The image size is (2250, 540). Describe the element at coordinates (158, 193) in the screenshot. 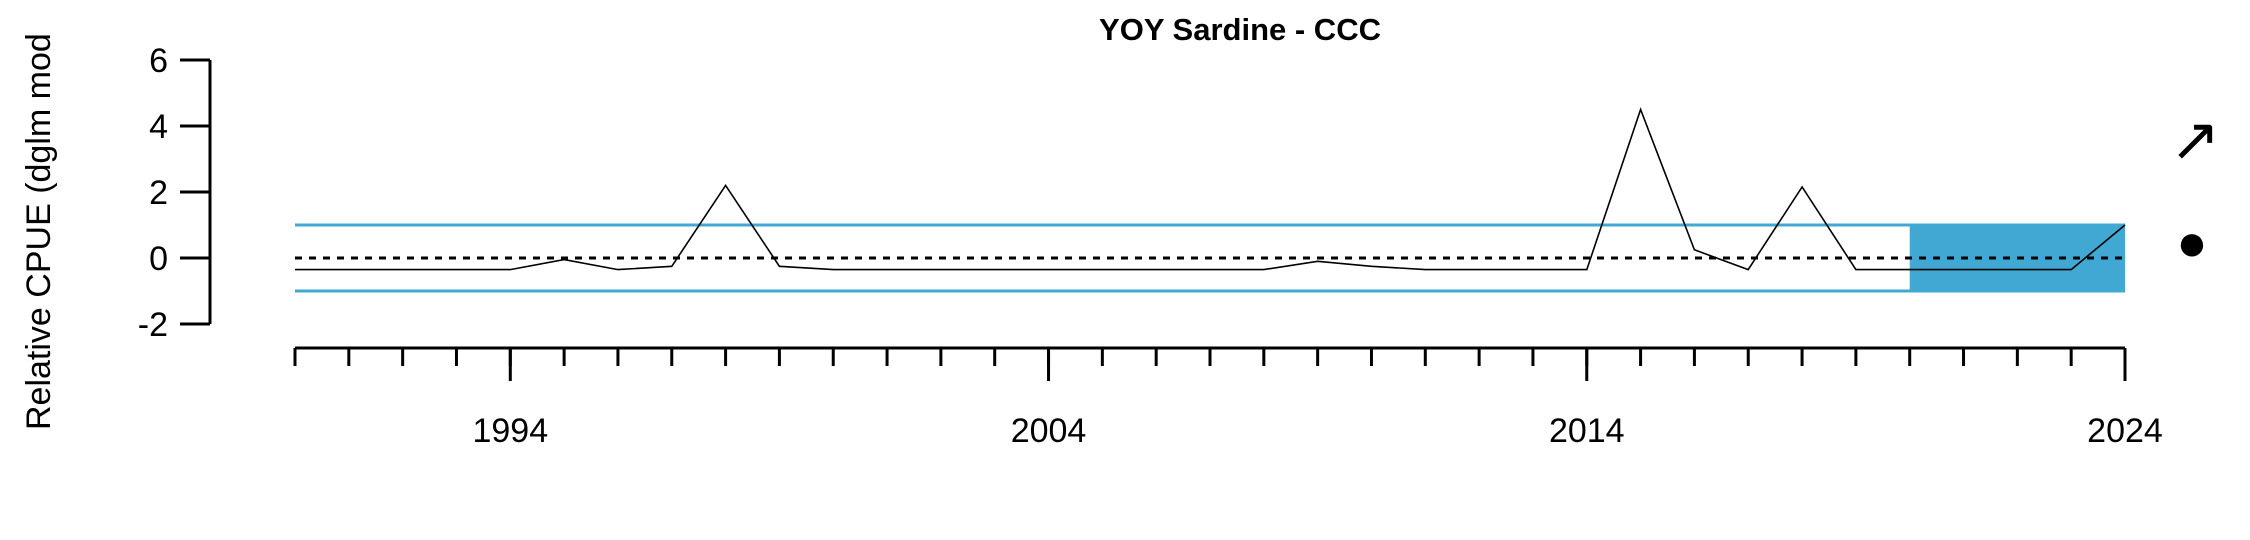

I see `y-tick-label: 2` at that location.